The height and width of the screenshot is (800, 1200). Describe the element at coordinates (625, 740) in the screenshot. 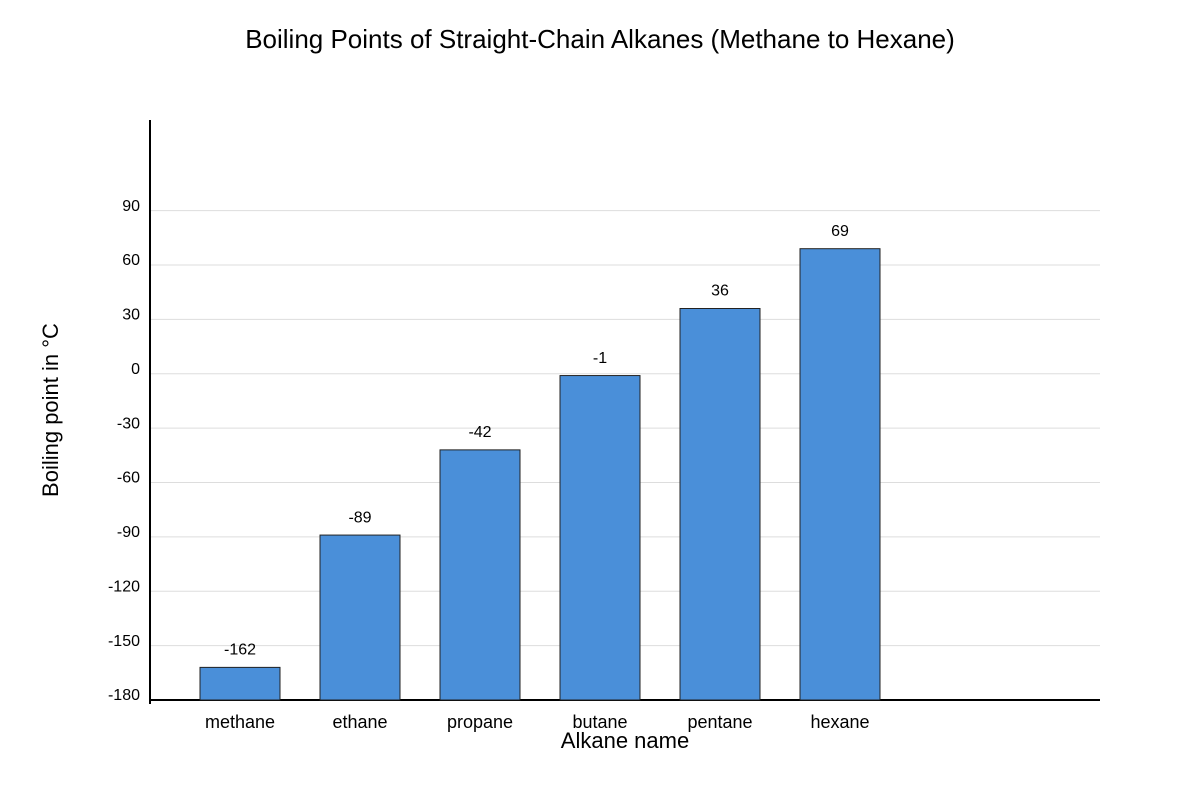

I see `x-axis-label: Alkane name` at that location.